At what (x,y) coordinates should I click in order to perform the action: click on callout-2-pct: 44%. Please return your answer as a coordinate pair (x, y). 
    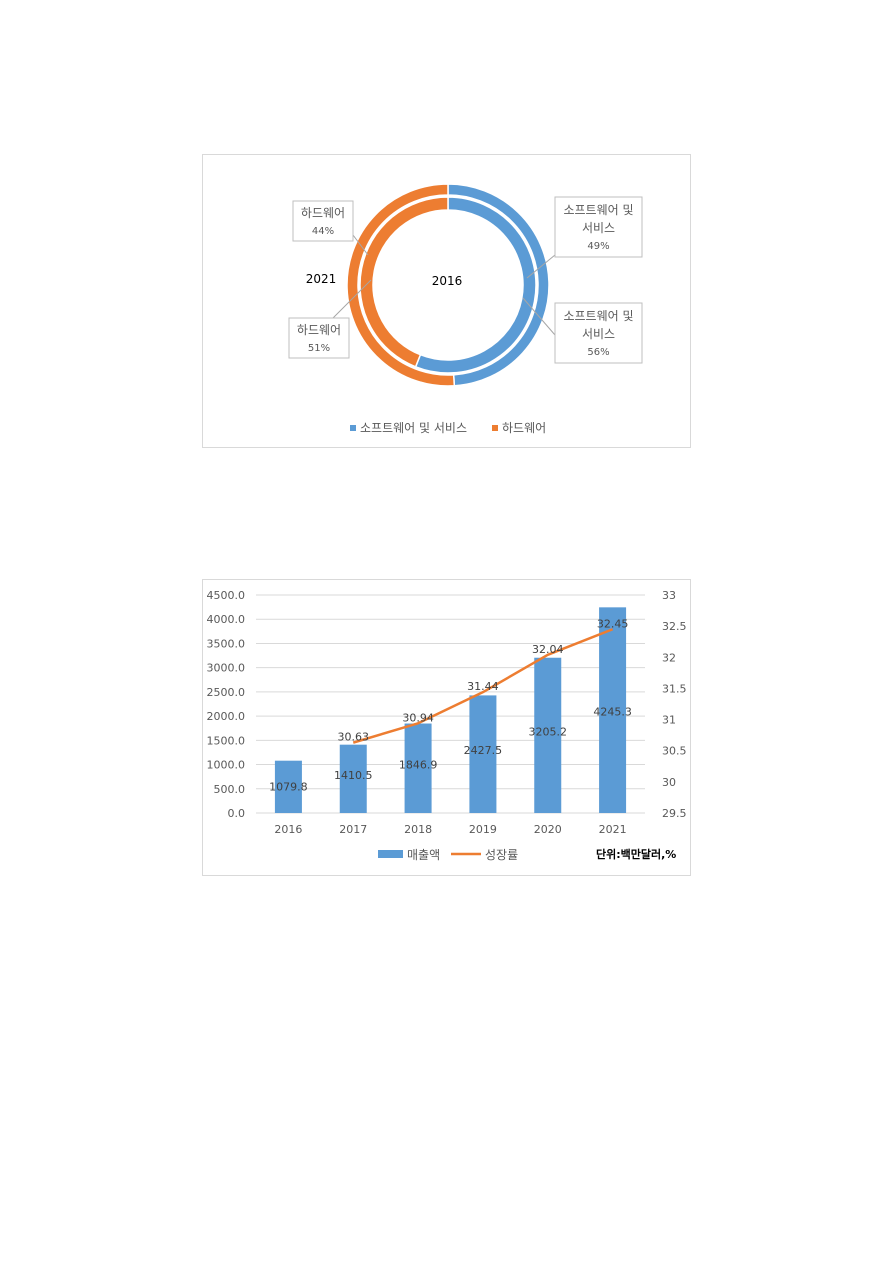
    Looking at the image, I should click on (323, 231).